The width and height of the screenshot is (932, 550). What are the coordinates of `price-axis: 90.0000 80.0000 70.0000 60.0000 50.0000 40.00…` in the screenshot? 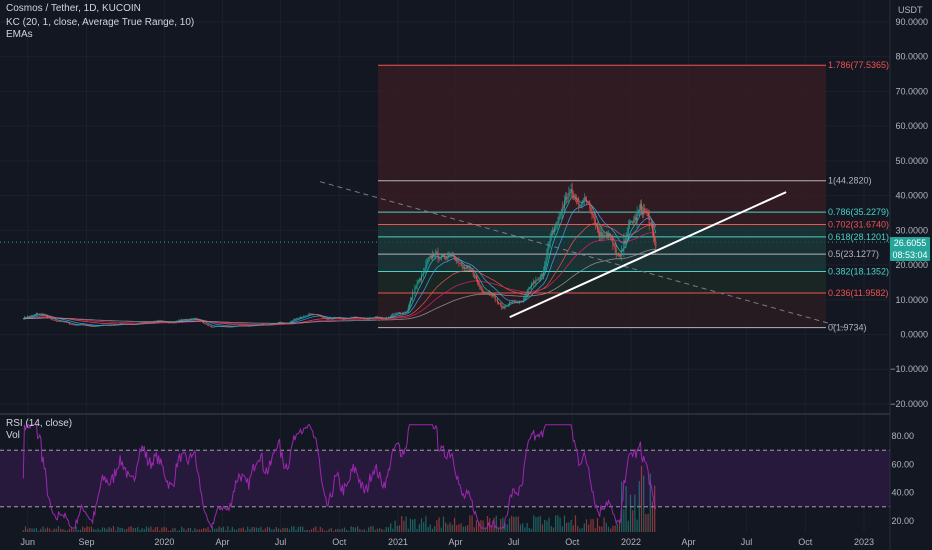 It's located at (910, 275).